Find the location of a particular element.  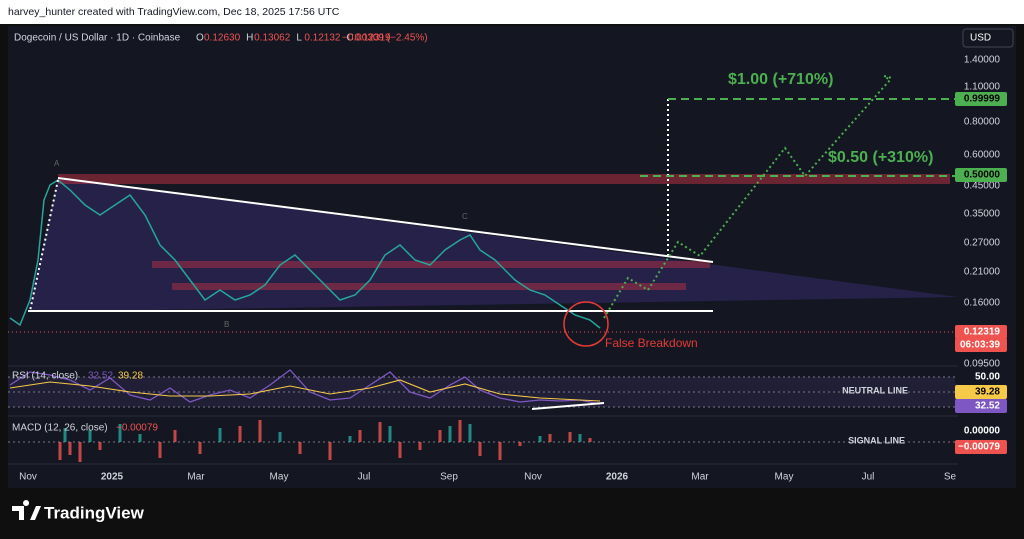

rsi-line is located at coordinates (305, 387).